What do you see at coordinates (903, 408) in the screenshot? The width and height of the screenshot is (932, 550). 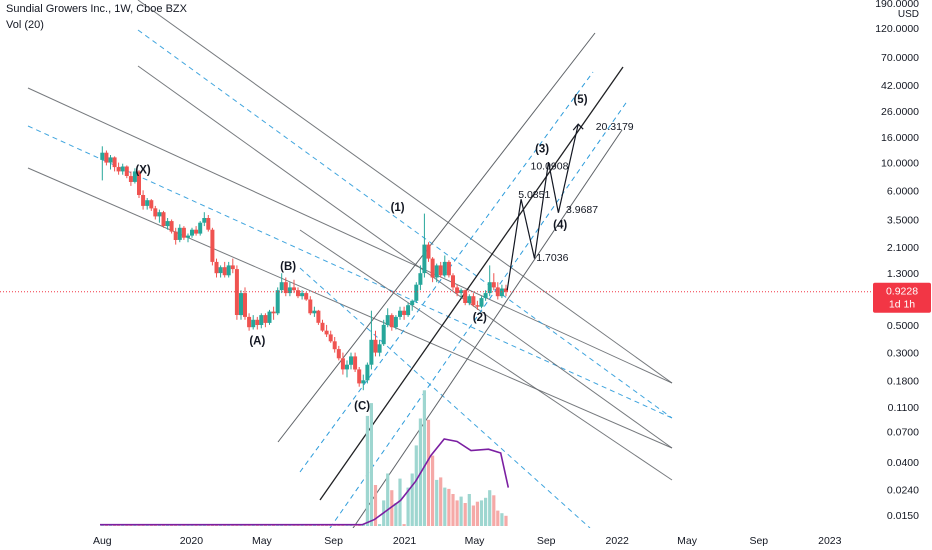 I see `price-axis-tick: 0.1100` at bounding box center [903, 408].